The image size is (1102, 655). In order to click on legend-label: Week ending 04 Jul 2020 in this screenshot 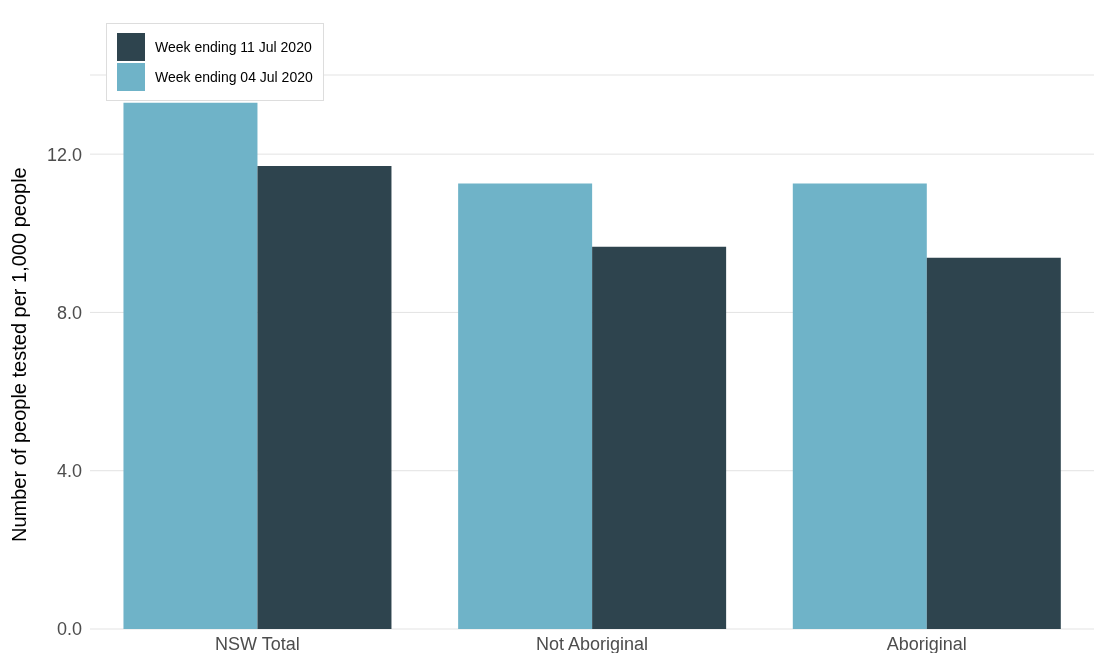, I will do `click(234, 77)`.